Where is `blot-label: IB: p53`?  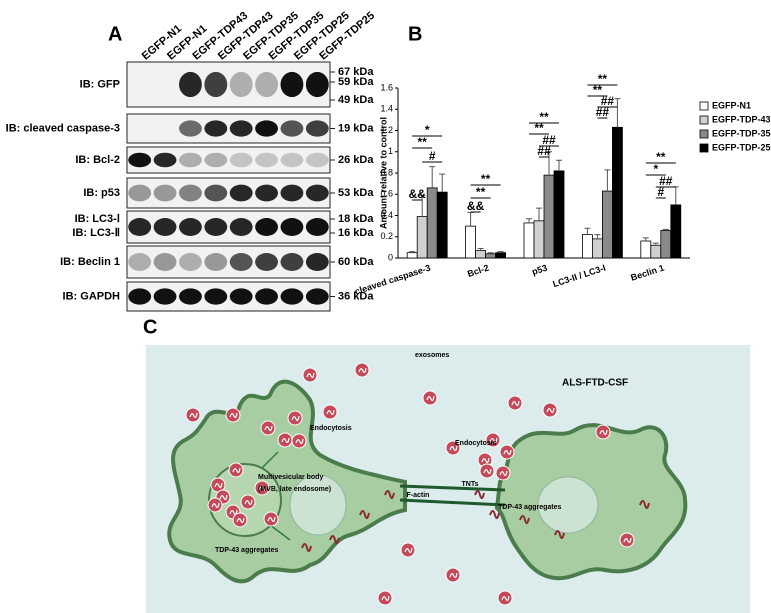 blot-label: IB: p53 is located at coordinates (101, 193).